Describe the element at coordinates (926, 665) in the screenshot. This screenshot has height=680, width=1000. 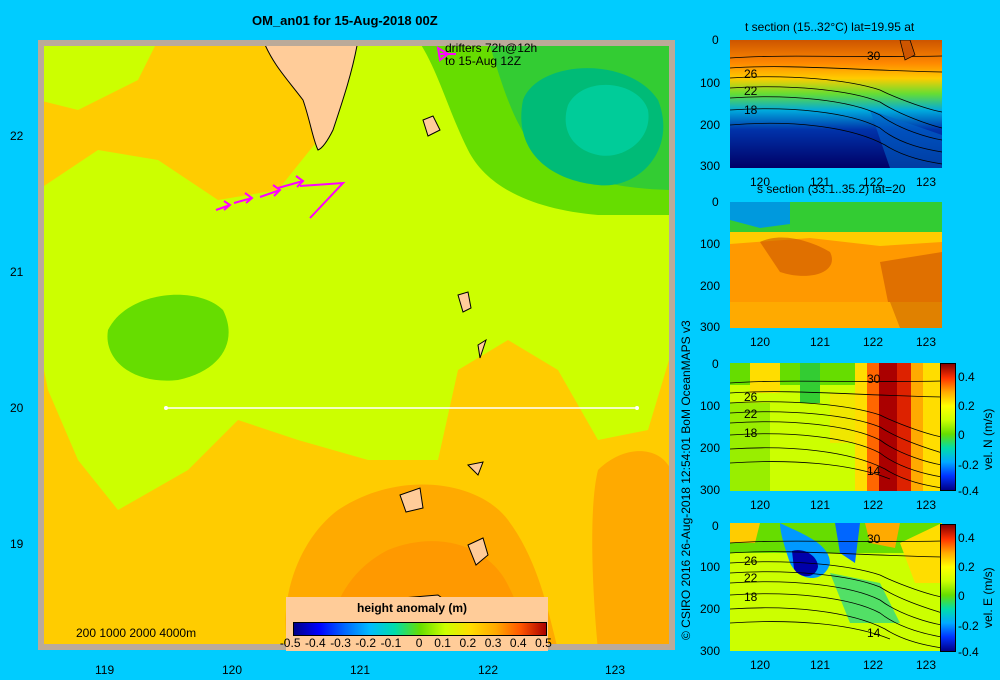
I see `ve-xtick: 123` at that location.